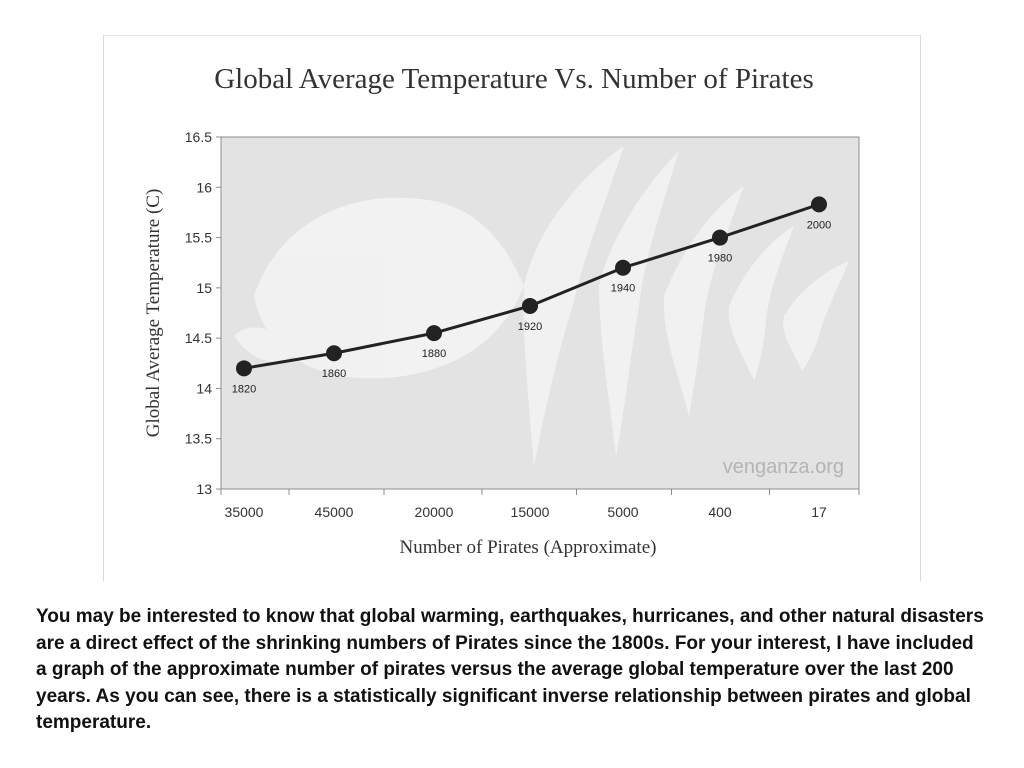 The width and height of the screenshot is (1024, 768). What do you see at coordinates (530, 512) in the screenshot?
I see `x-tick-label: 15000` at bounding box center [530, 512].